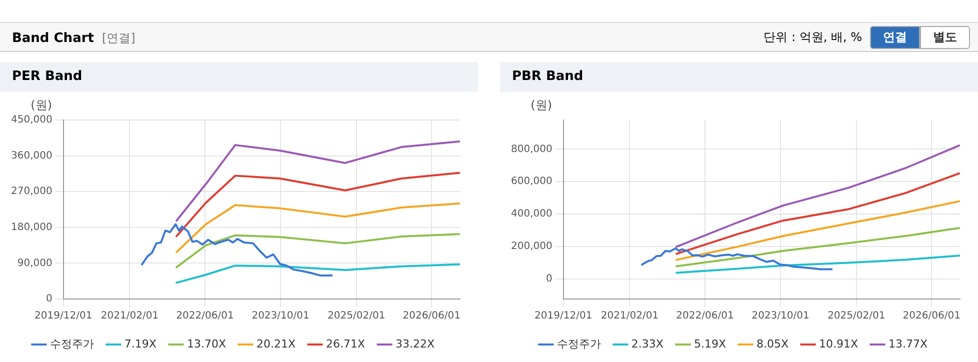 The image size is (978, 362). Describe the element at coordinates (772, 343) in the screenshot. I see `legend-label: 8.05X` at that location.